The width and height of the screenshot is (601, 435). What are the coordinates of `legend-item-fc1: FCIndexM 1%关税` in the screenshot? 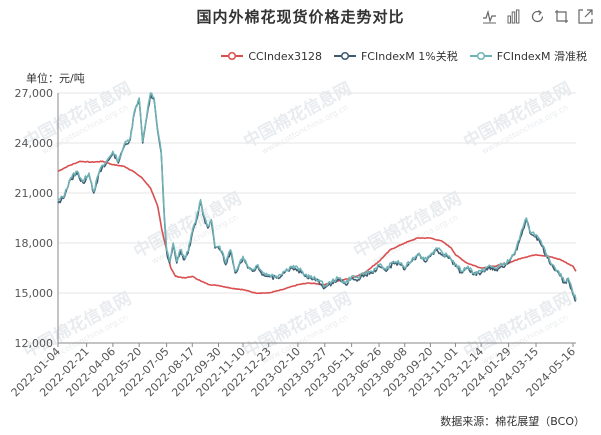 It's located at (395, 56).